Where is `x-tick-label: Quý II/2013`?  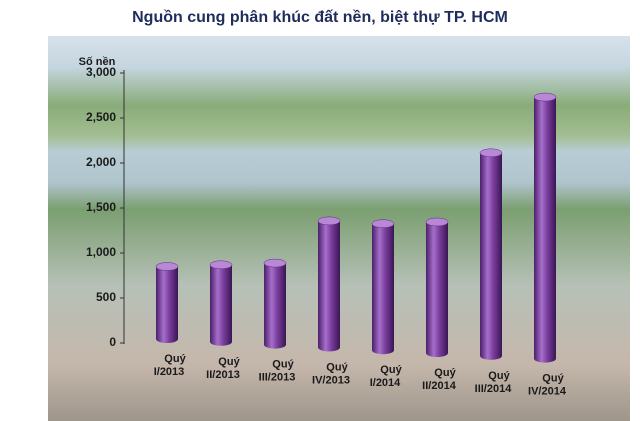 x-tick-label: Quý II/2013 is located at coordinates (223, 368).